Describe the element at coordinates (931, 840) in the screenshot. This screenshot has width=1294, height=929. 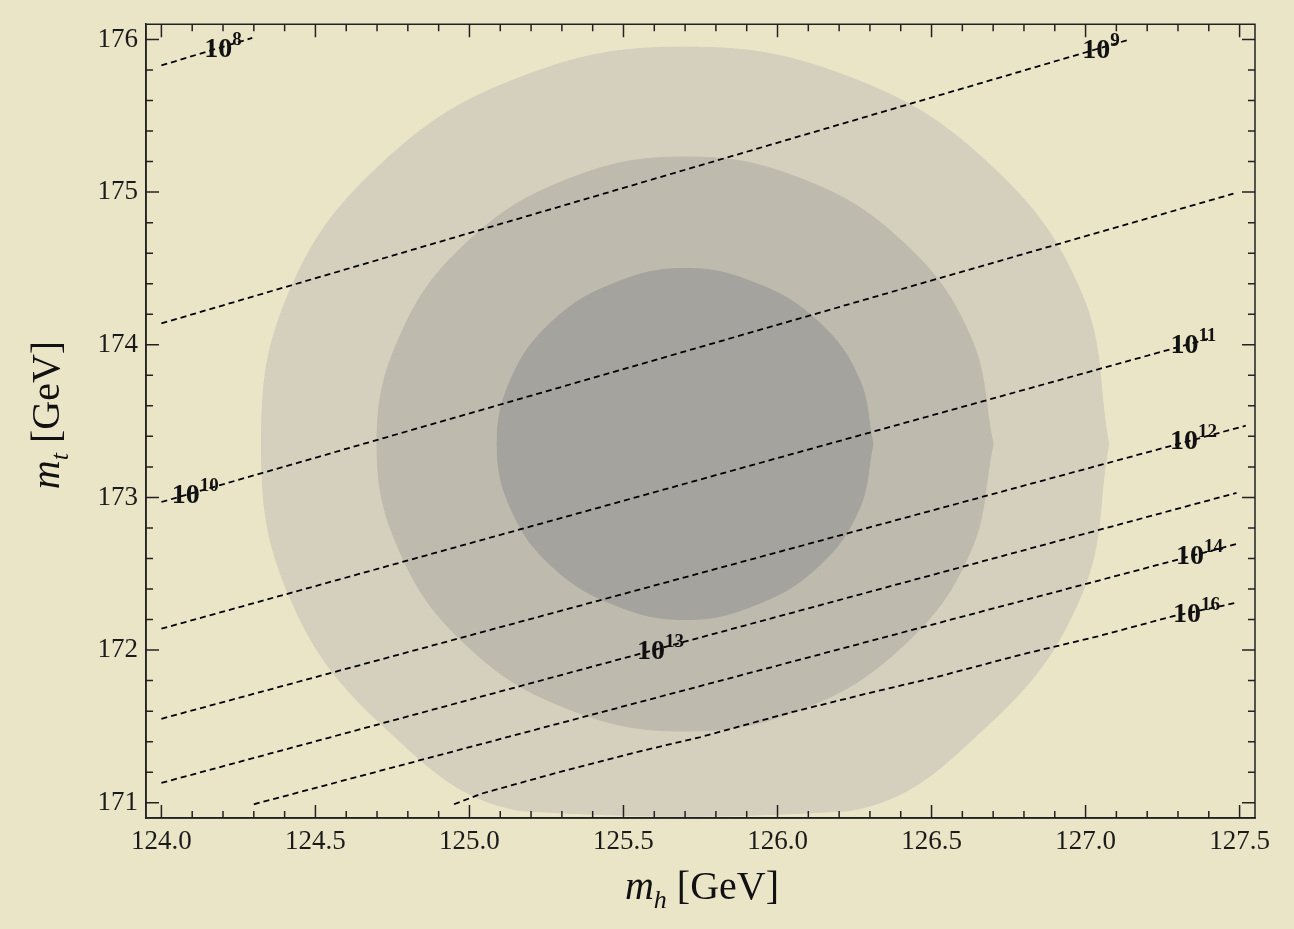
I see `x-tick-label: 126.5` at that location.